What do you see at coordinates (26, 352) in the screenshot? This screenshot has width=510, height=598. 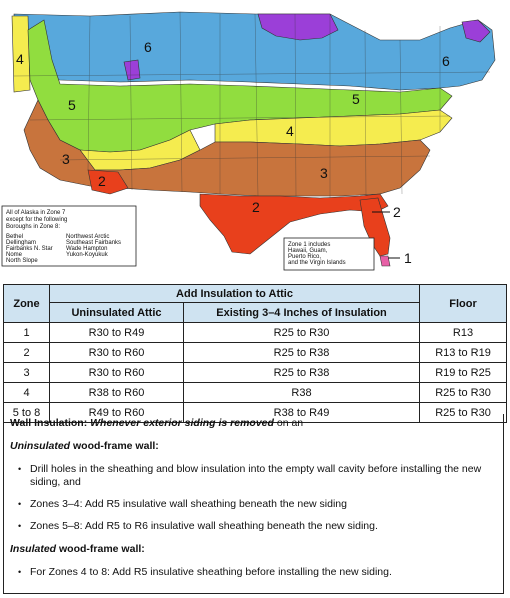 I see `cell-zone: 2` at bounding box center [26, 352].